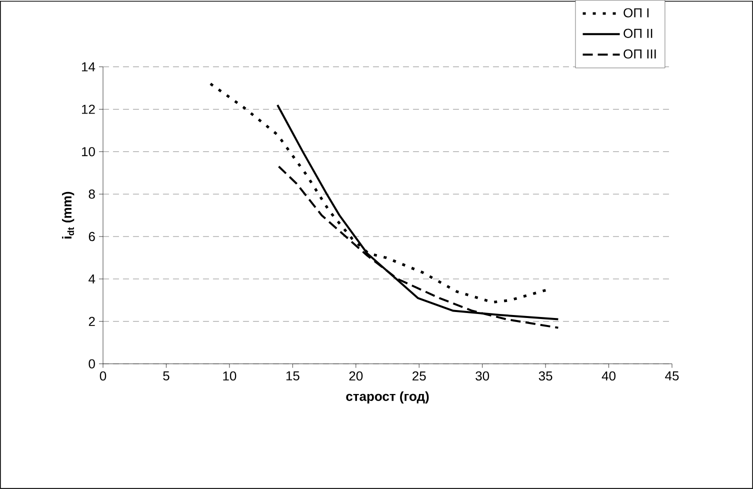  I want to click on x-tick-label: 10, so click(229, 376).